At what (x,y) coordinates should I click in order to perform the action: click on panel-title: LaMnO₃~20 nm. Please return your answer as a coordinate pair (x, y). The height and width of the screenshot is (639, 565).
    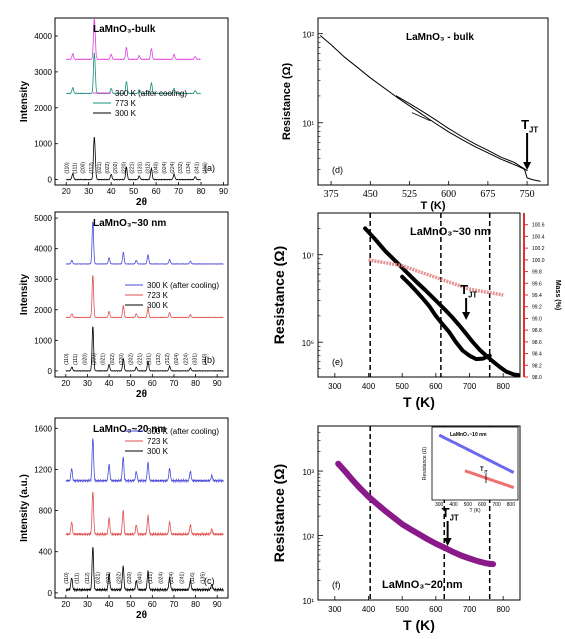
    Looking at the image, I should click on (129, 429).